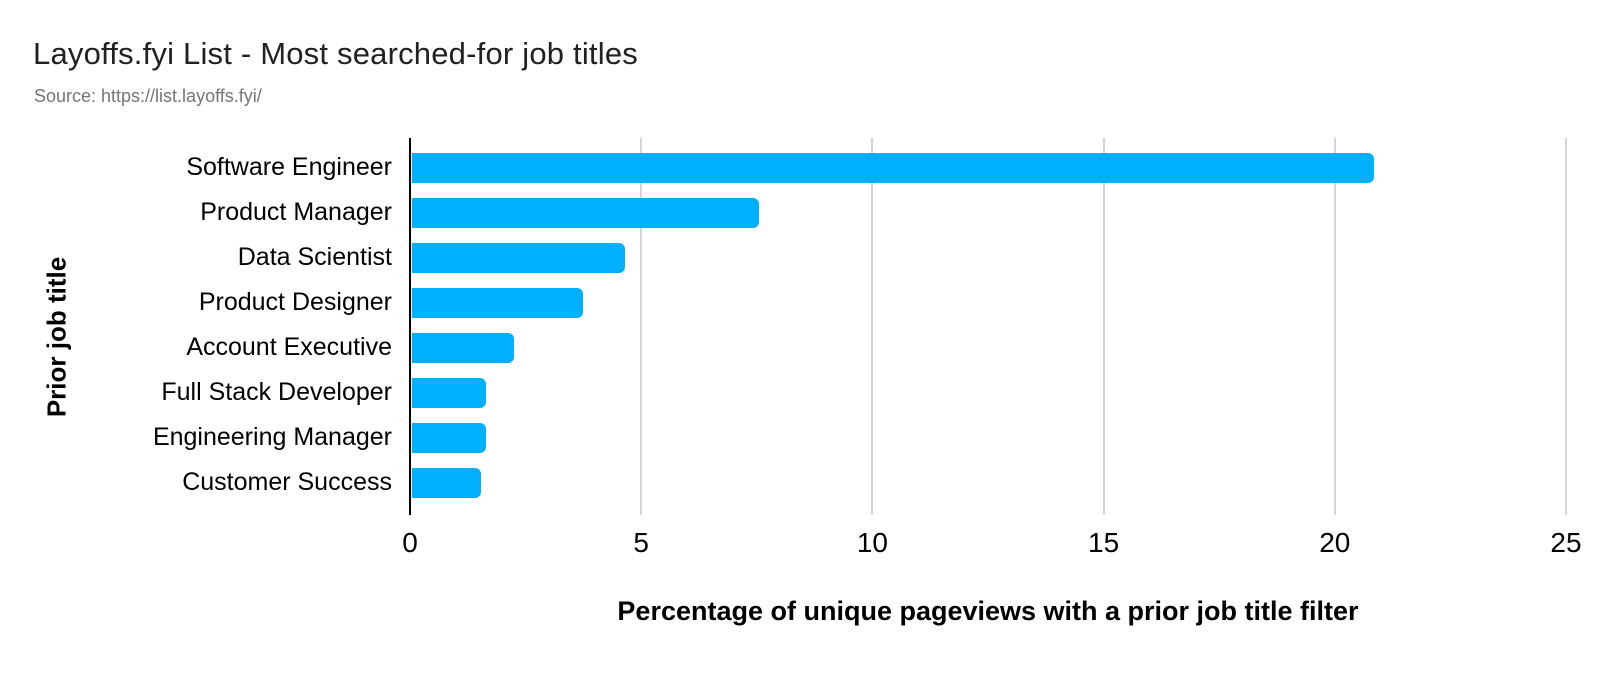  I want to click on category-label: Account Executive, so click(289, 347).